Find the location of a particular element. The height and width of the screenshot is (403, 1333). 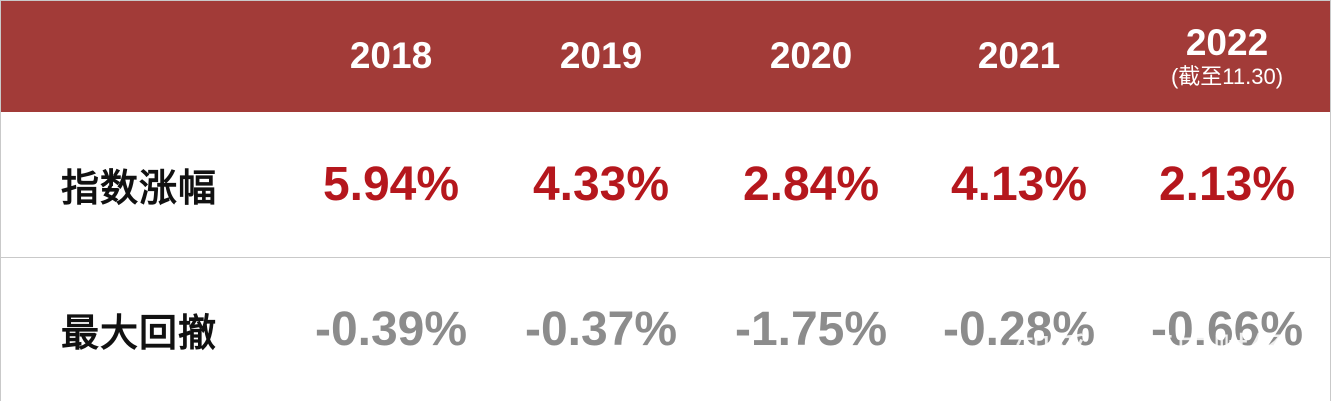

gain-value: 5.94% is located at coordinates (391, 184).